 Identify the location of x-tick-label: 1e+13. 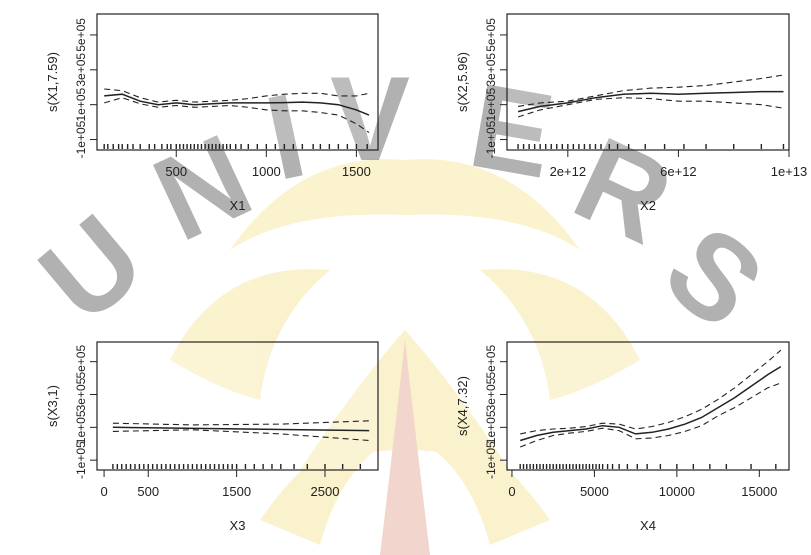
(789, 171).